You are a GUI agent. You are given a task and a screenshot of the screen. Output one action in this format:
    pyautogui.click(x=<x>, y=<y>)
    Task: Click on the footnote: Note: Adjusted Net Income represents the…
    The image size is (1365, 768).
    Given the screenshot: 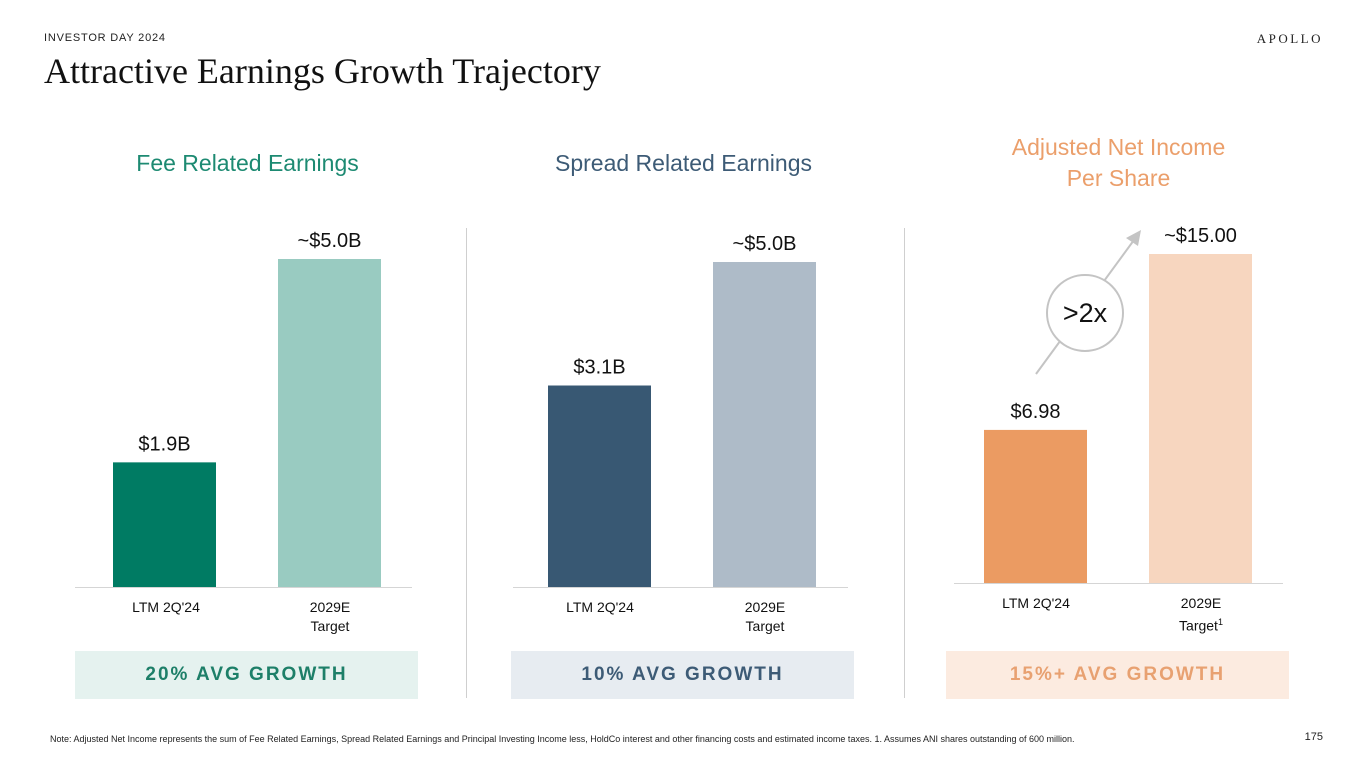 What is the action you would take?
    pyautogui.click(x=562, y=739)
    